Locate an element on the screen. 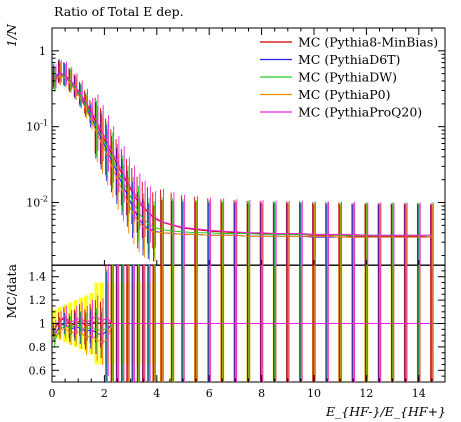 This screenshot has height=422, width=461. ratio-y-tick-label: 1 is located at coordinates (42, 324).